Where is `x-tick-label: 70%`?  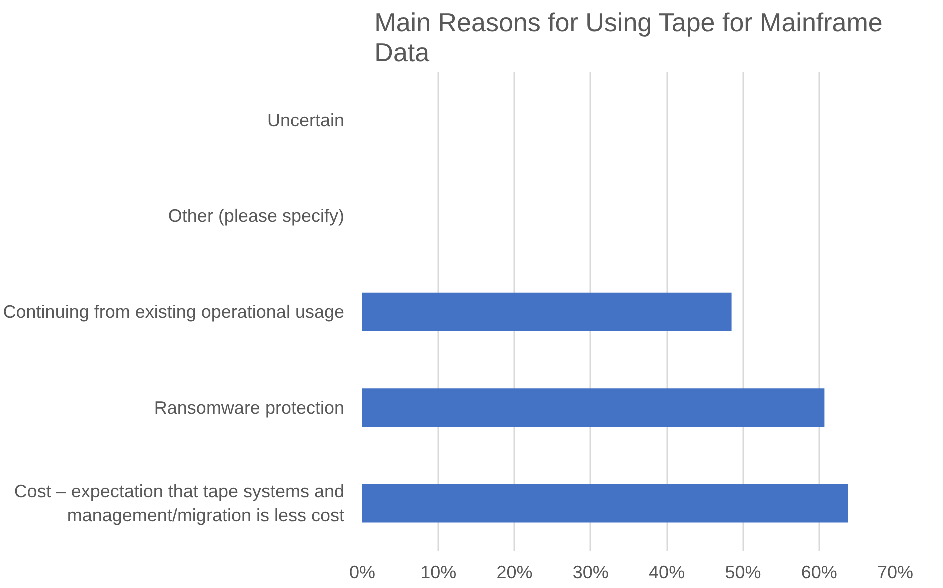 x-tick-label: 70% is located at coordinates (895, 572).